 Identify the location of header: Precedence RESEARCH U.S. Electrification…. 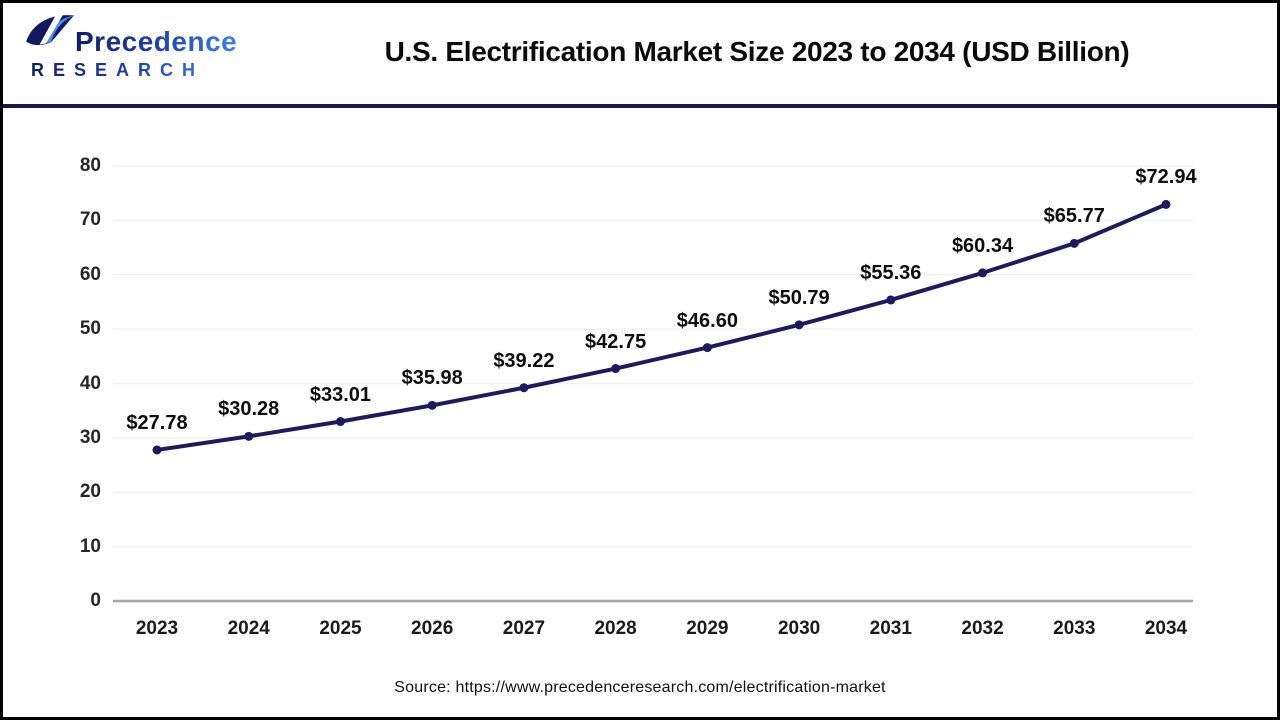
(640, 55).